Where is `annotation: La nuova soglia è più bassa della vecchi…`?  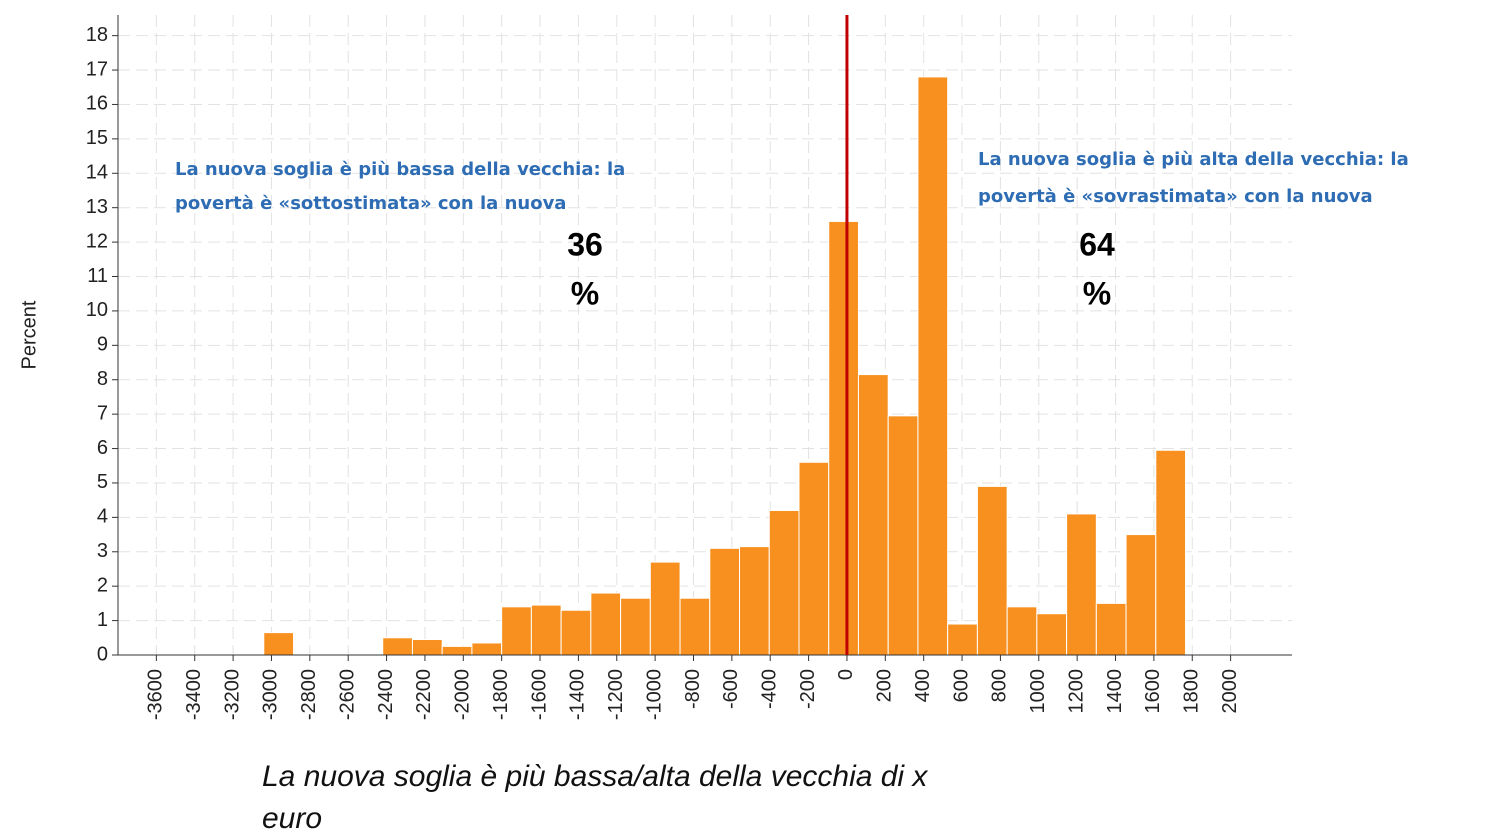
annotation: La nuova soglia è più bassa della vecchi… is located at coordinates (400, 169).